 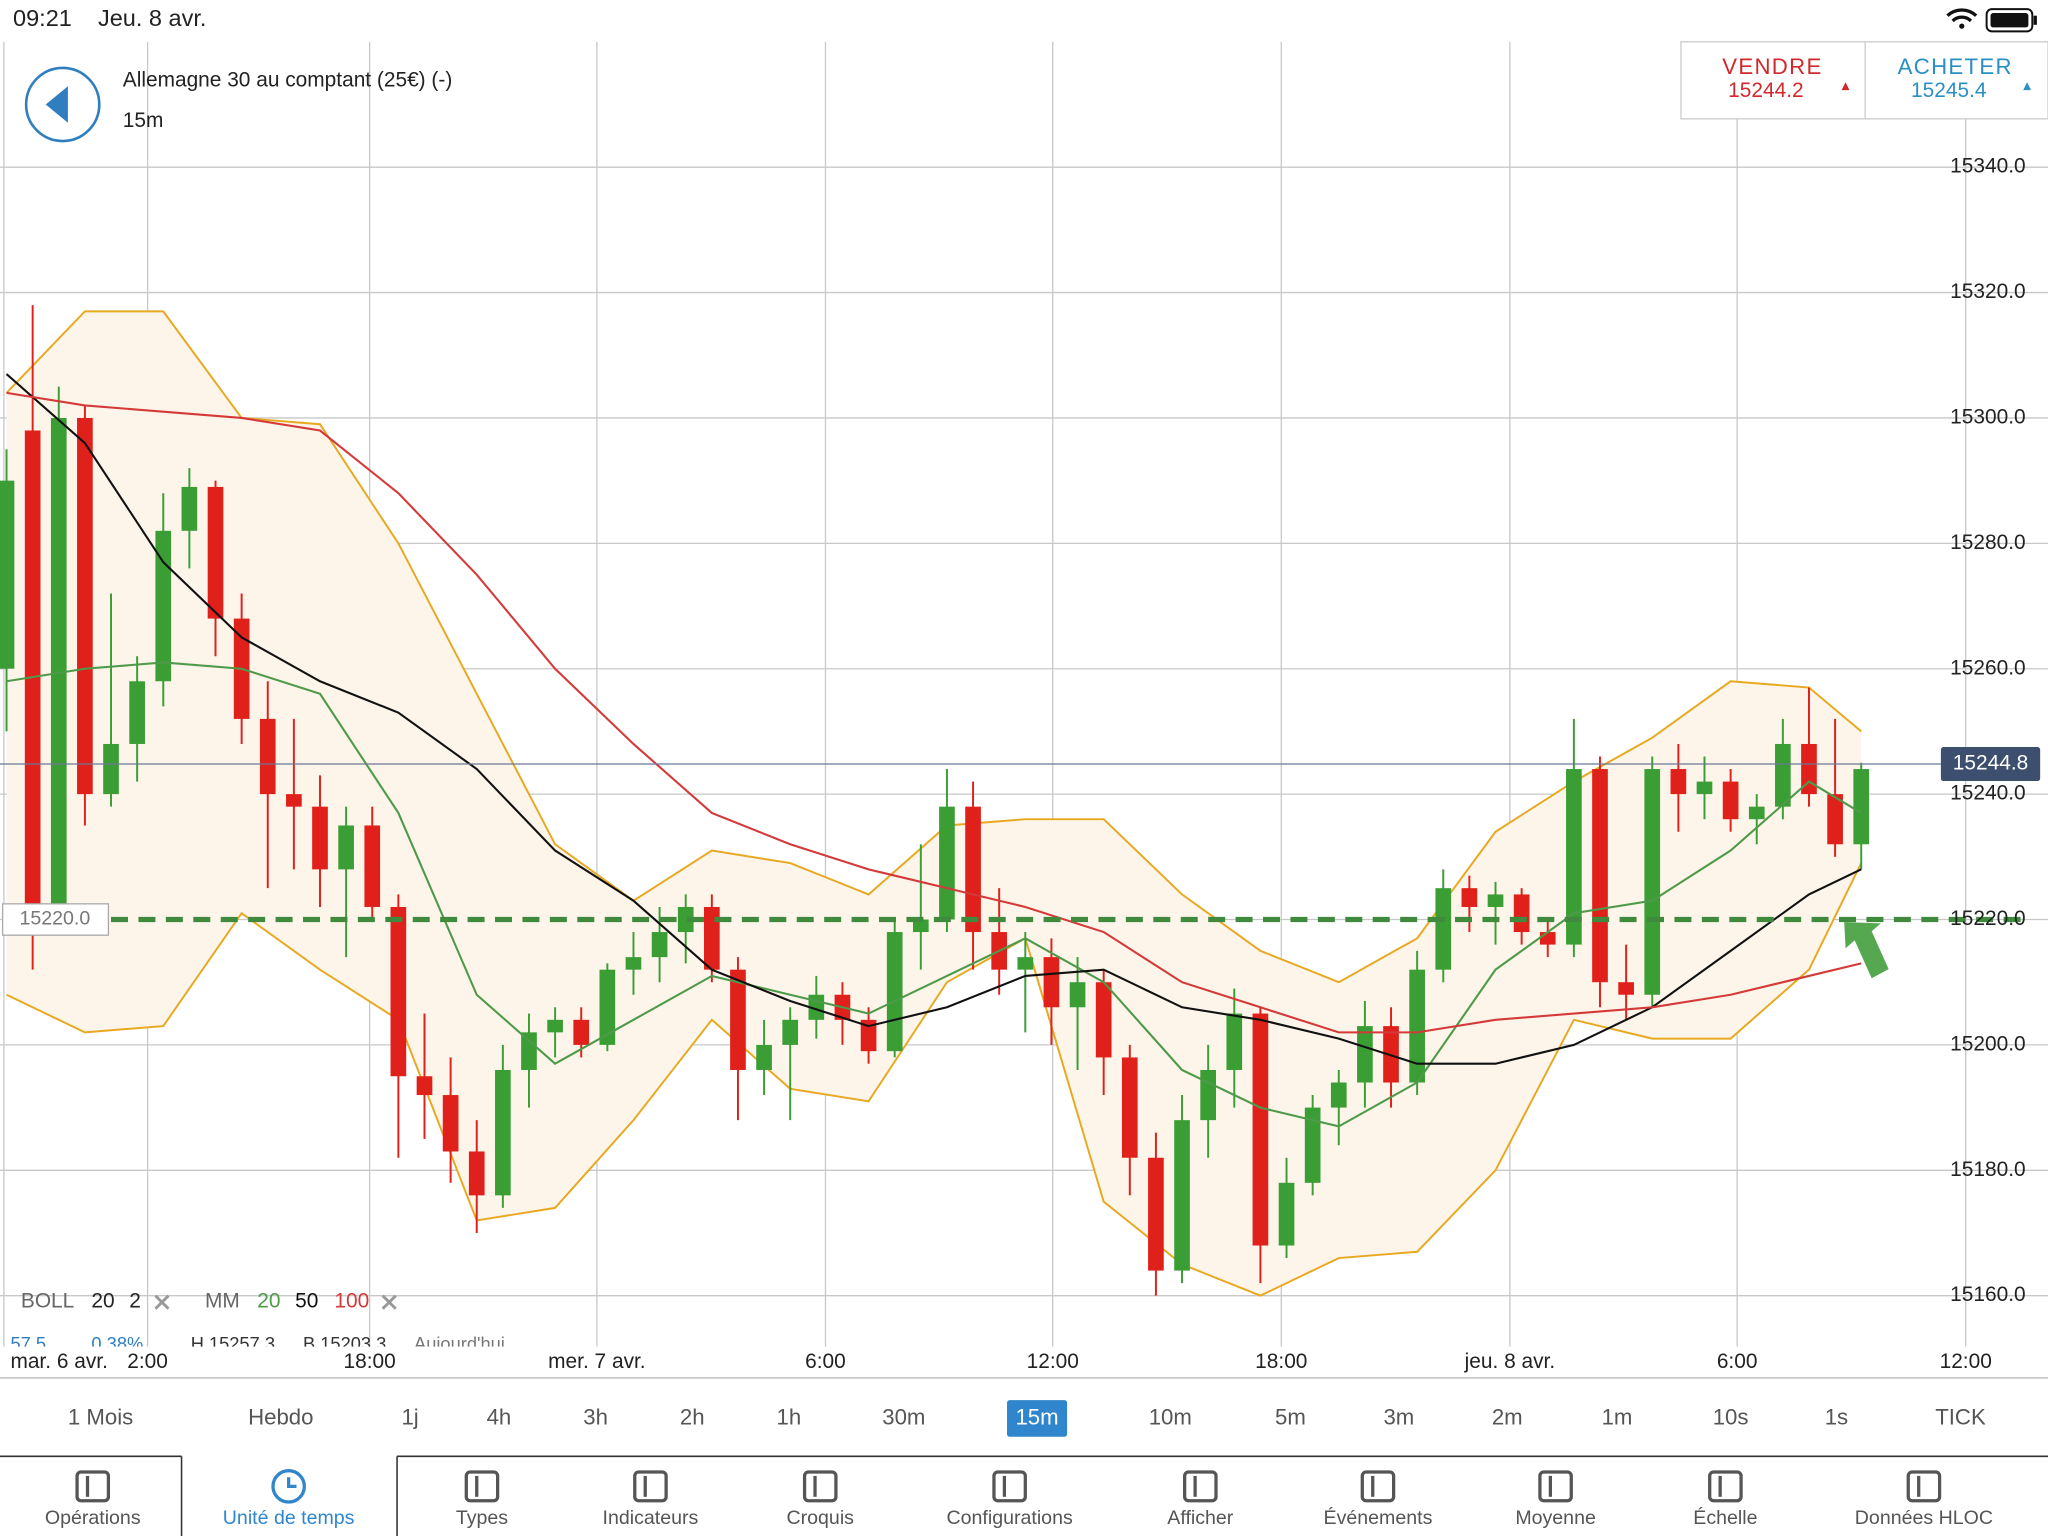 I want to click on toolbar-item: Unité de temps, so click(x=289, y=1499).